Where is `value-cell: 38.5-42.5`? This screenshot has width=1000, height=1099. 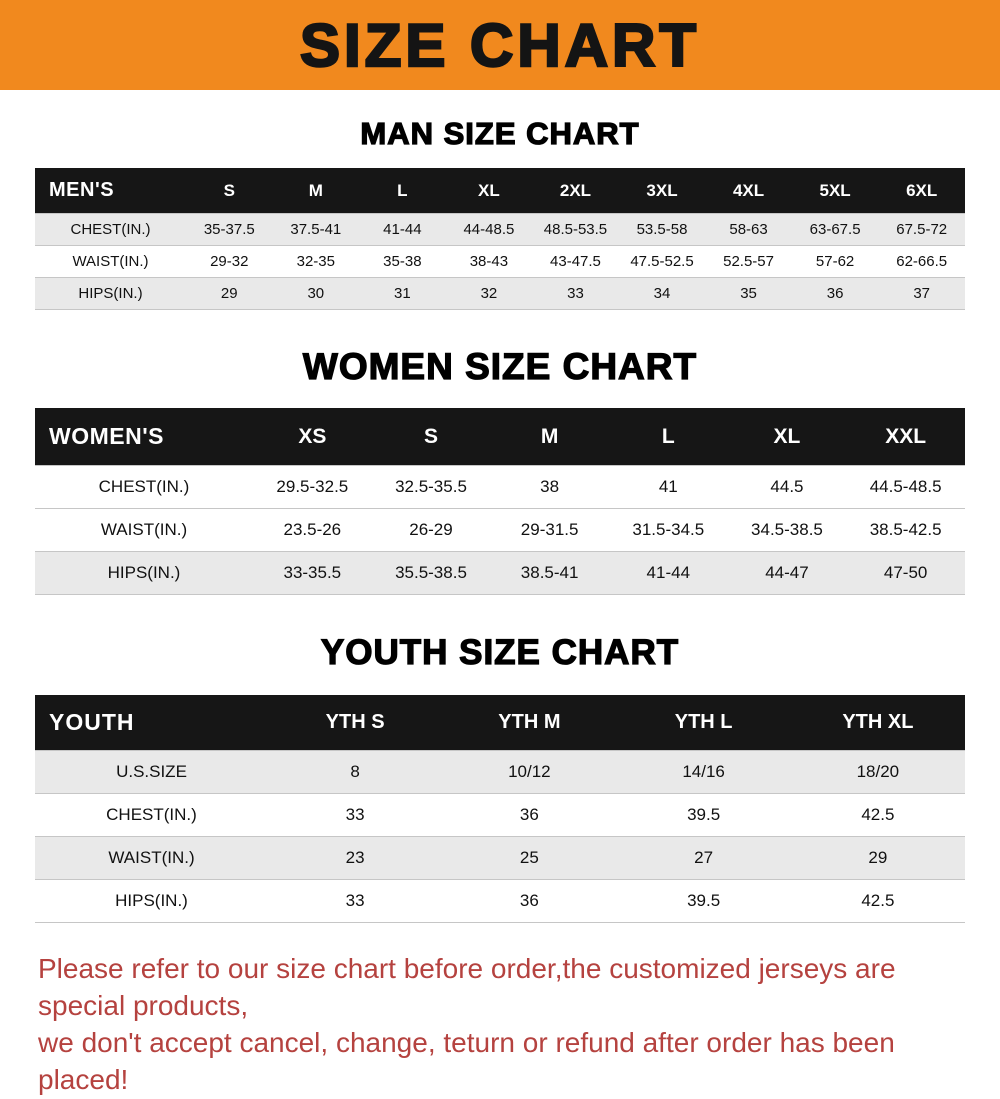 value-cell: 38.5-42.5 is located at coordinates (905, 530).